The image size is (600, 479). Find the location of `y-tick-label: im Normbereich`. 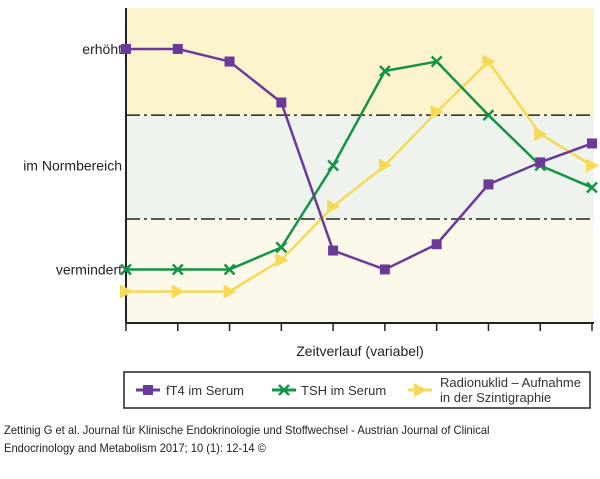

y-tick-label: im Normbereich is located at coordinates (72, 166).